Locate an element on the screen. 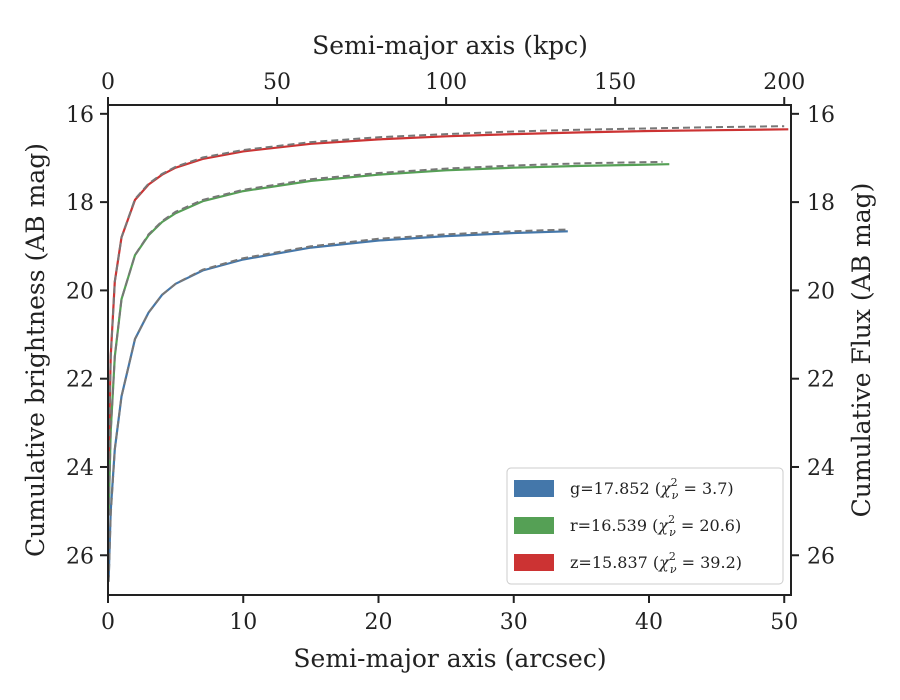 Image resolution: width=900 pixels, height=700 pixels. y-axis-right-title: Cumulative Flux (AB mag) is located at coordinates (861, 350).